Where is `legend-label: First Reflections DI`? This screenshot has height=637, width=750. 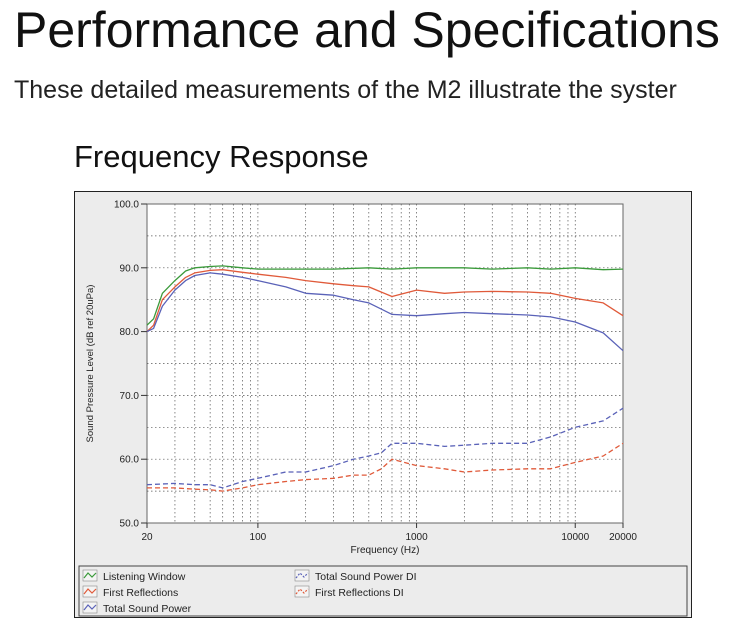 legend-label: First Reflections DI is located at coordinates (359, 593).